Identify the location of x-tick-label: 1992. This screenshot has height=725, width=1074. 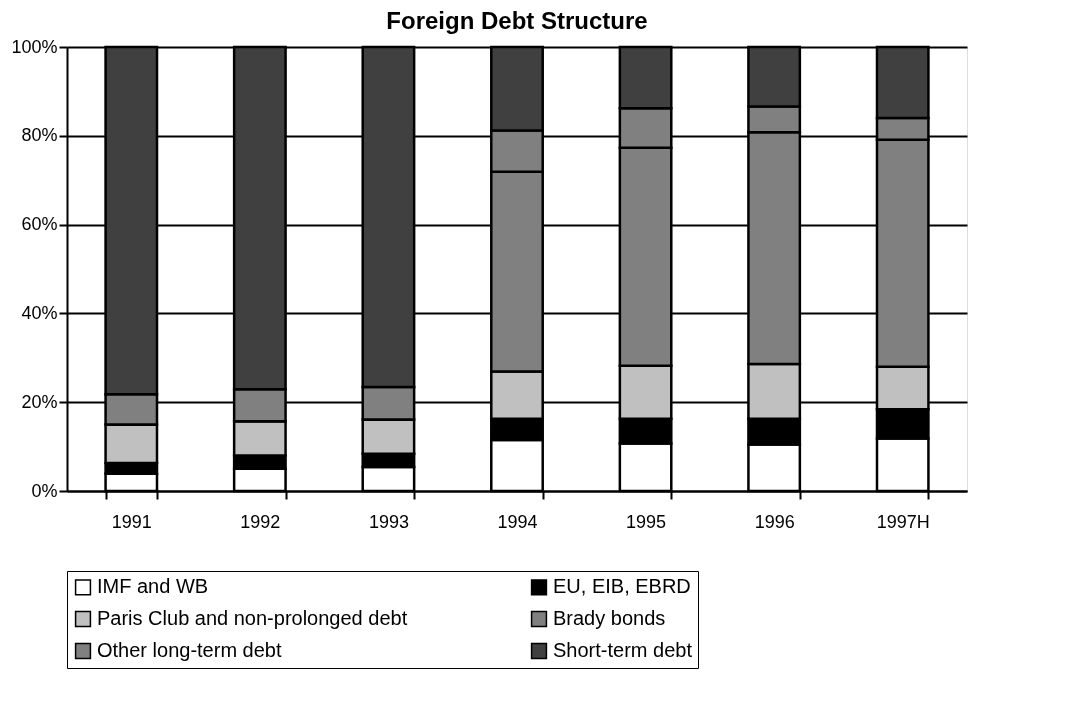
(260, 521).